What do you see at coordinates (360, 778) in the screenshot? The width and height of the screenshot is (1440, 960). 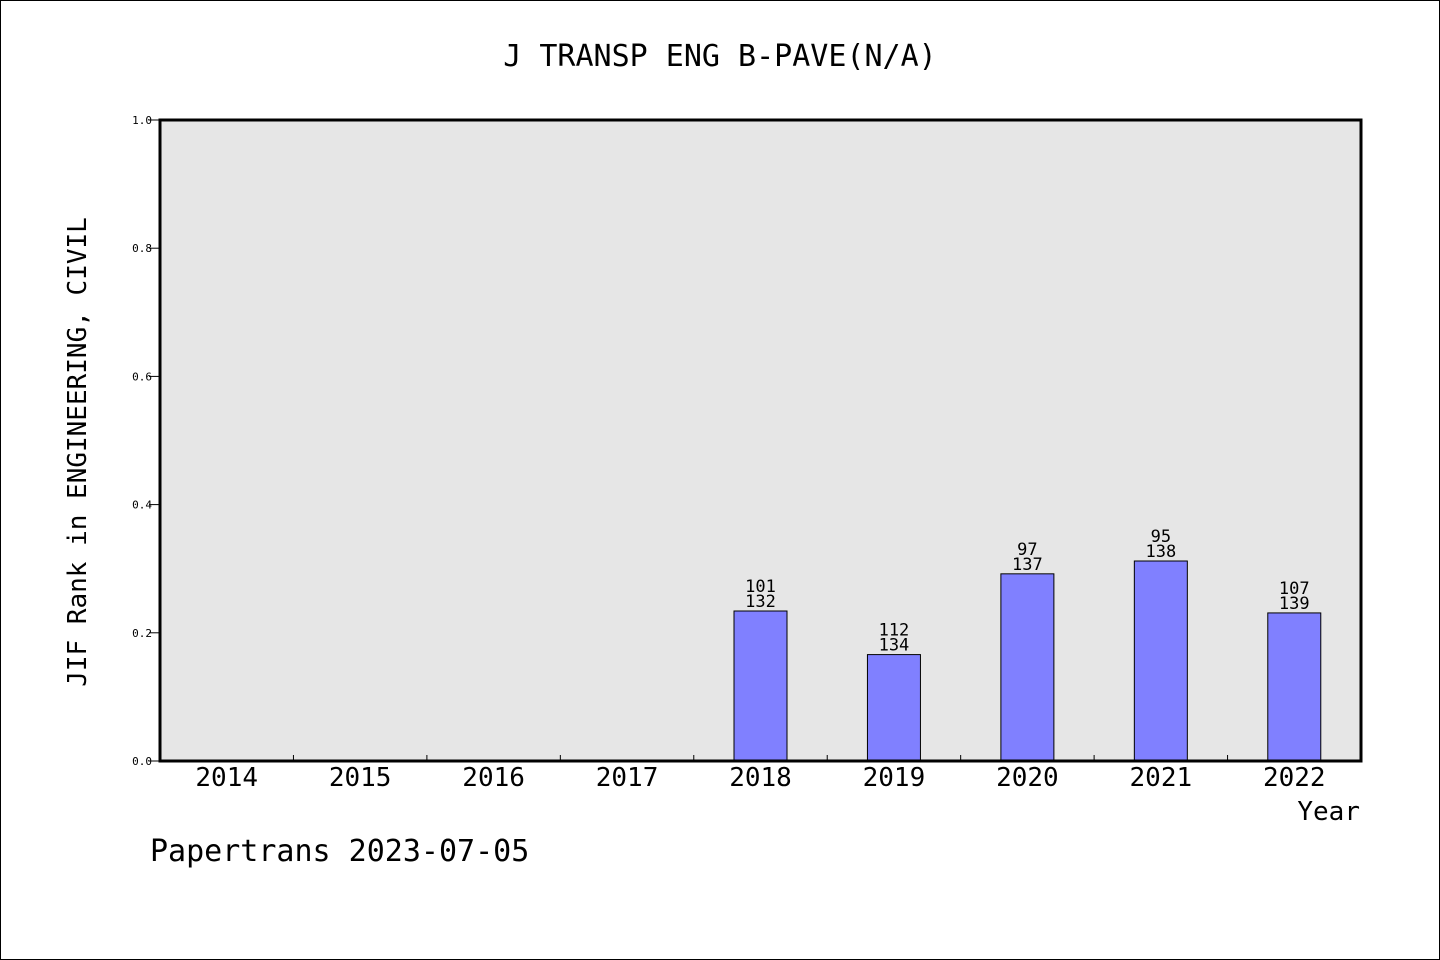 I see `x-tick-label: 2015` at bounding box center [360, 778].